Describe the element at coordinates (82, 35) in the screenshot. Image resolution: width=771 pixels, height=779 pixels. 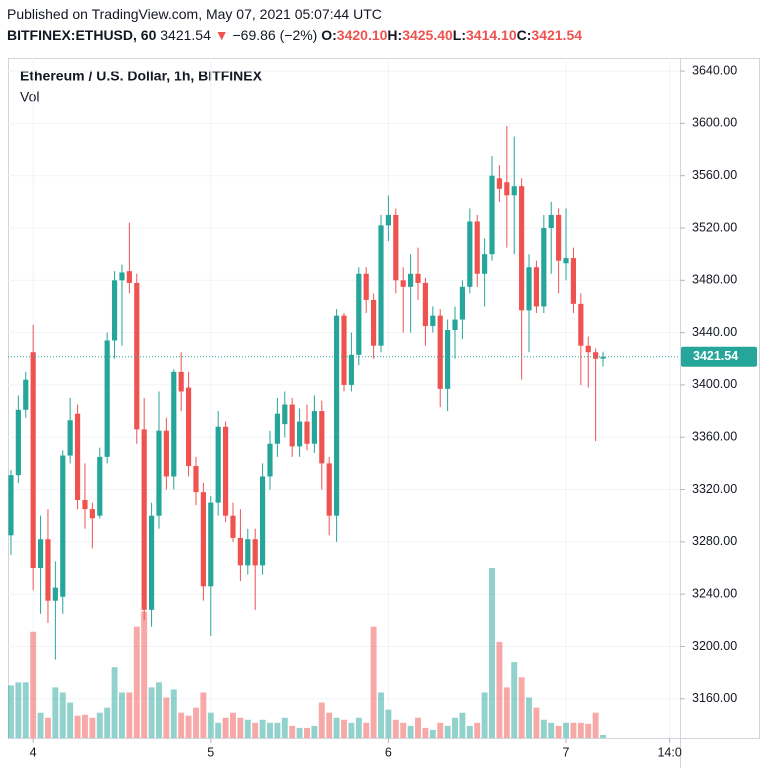
I see `symbol: BITFINEX:ETHUSD, 60` at that location.